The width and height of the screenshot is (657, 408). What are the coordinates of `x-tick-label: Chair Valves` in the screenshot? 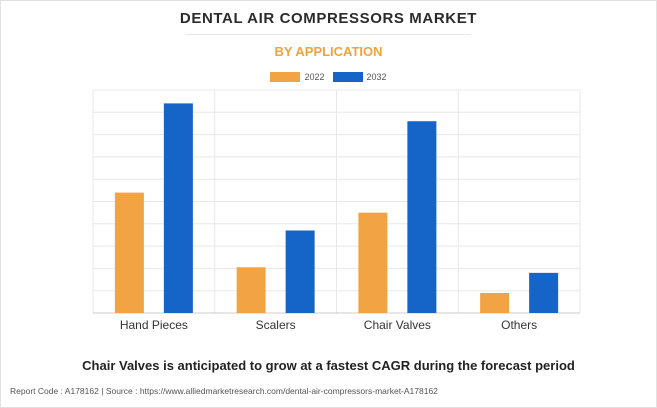 It's located at (397, 325).